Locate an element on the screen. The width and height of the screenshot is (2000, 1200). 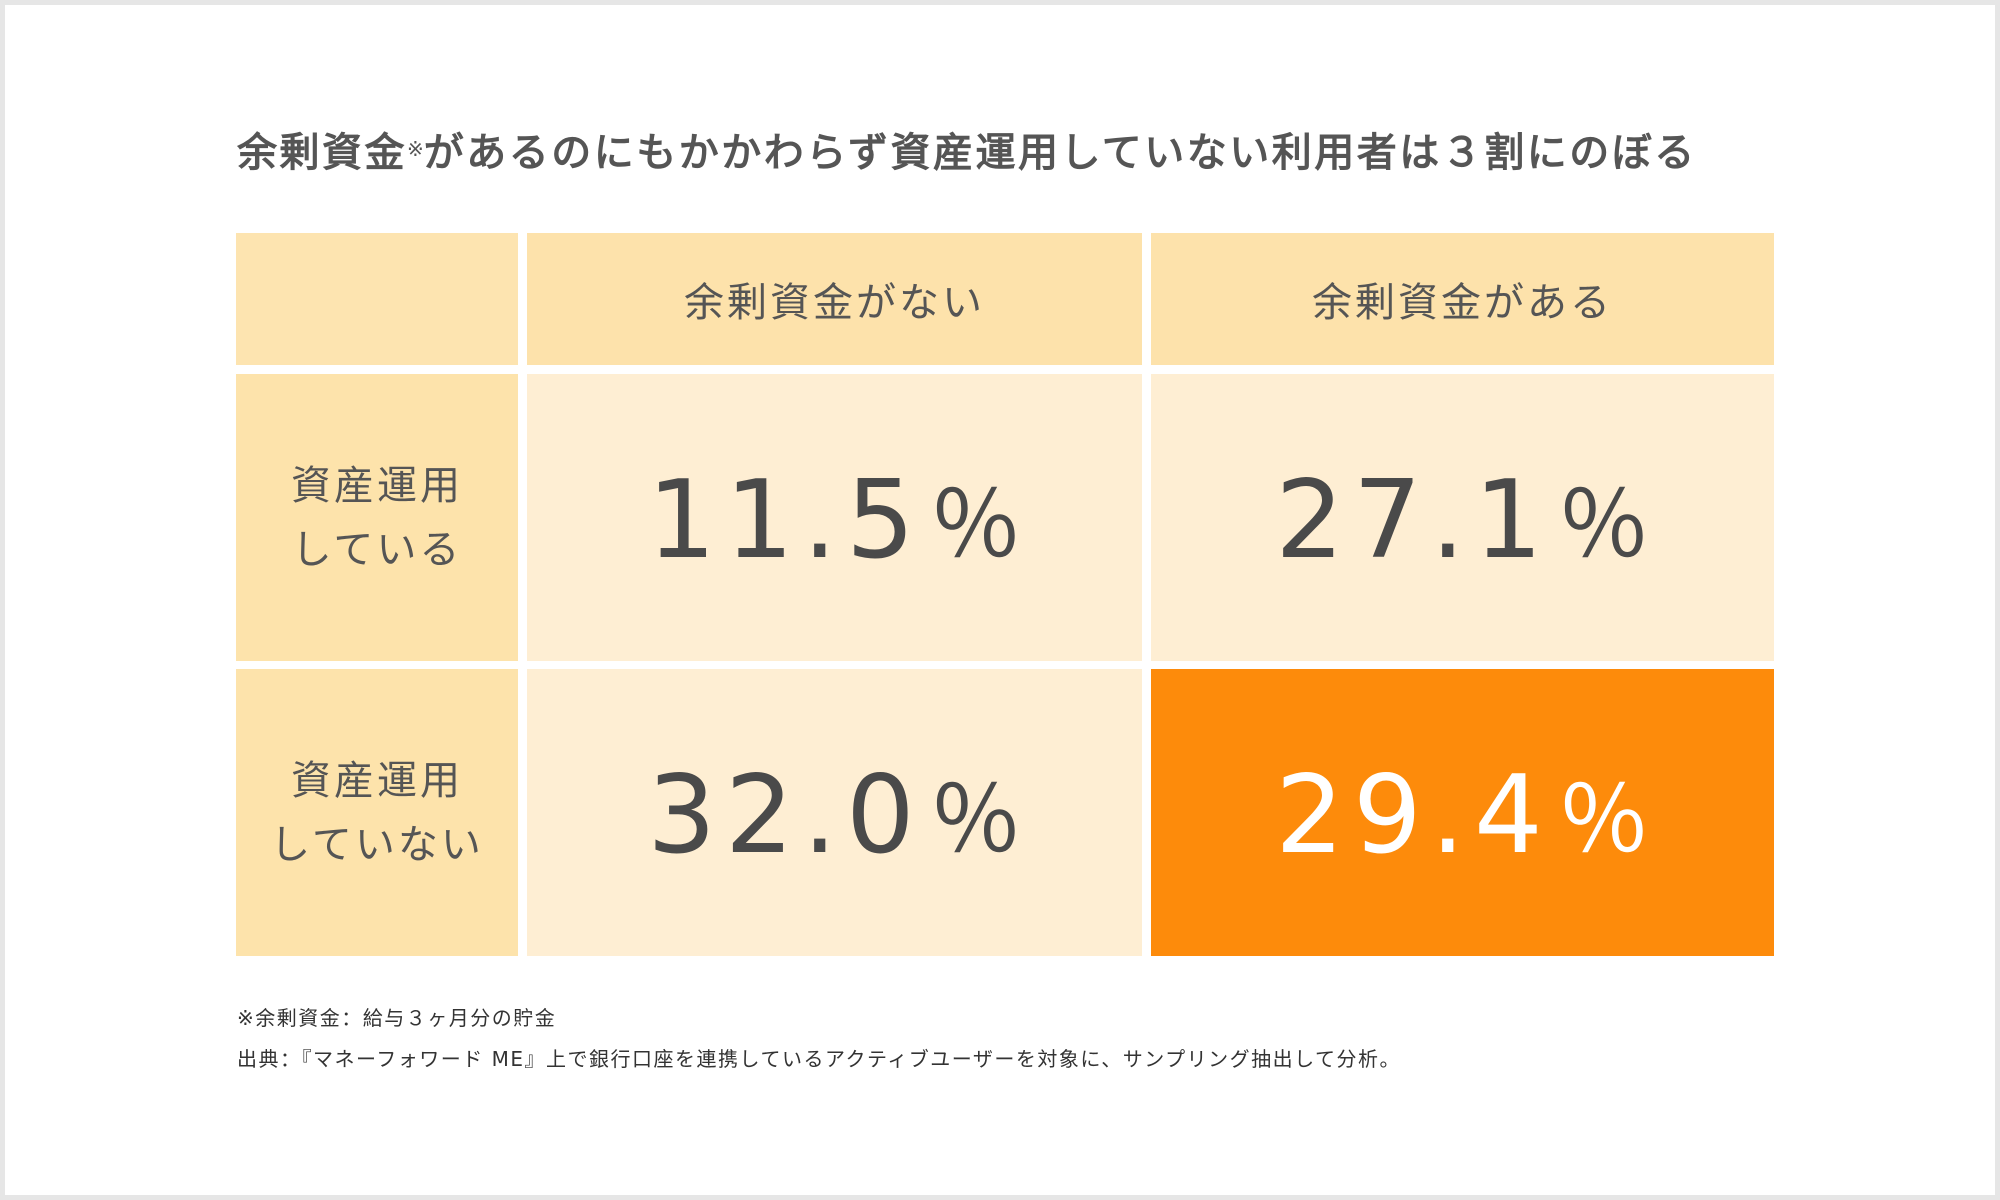
title-main: 余剰資金 is located at coordinates (322, 153).